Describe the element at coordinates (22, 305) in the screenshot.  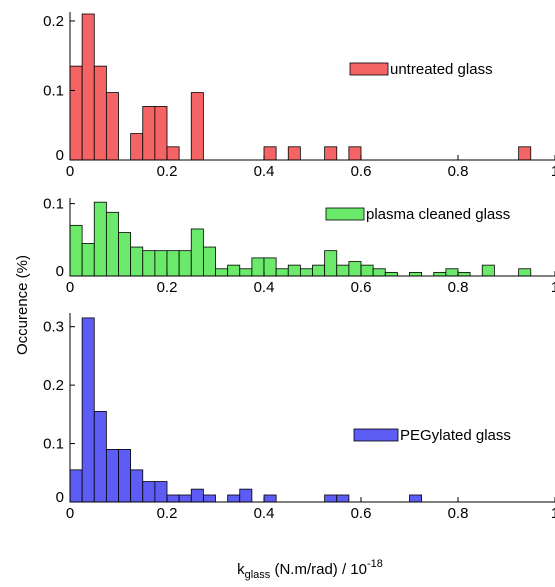
I see `y-axis-label: Occurence (%)` at that location.